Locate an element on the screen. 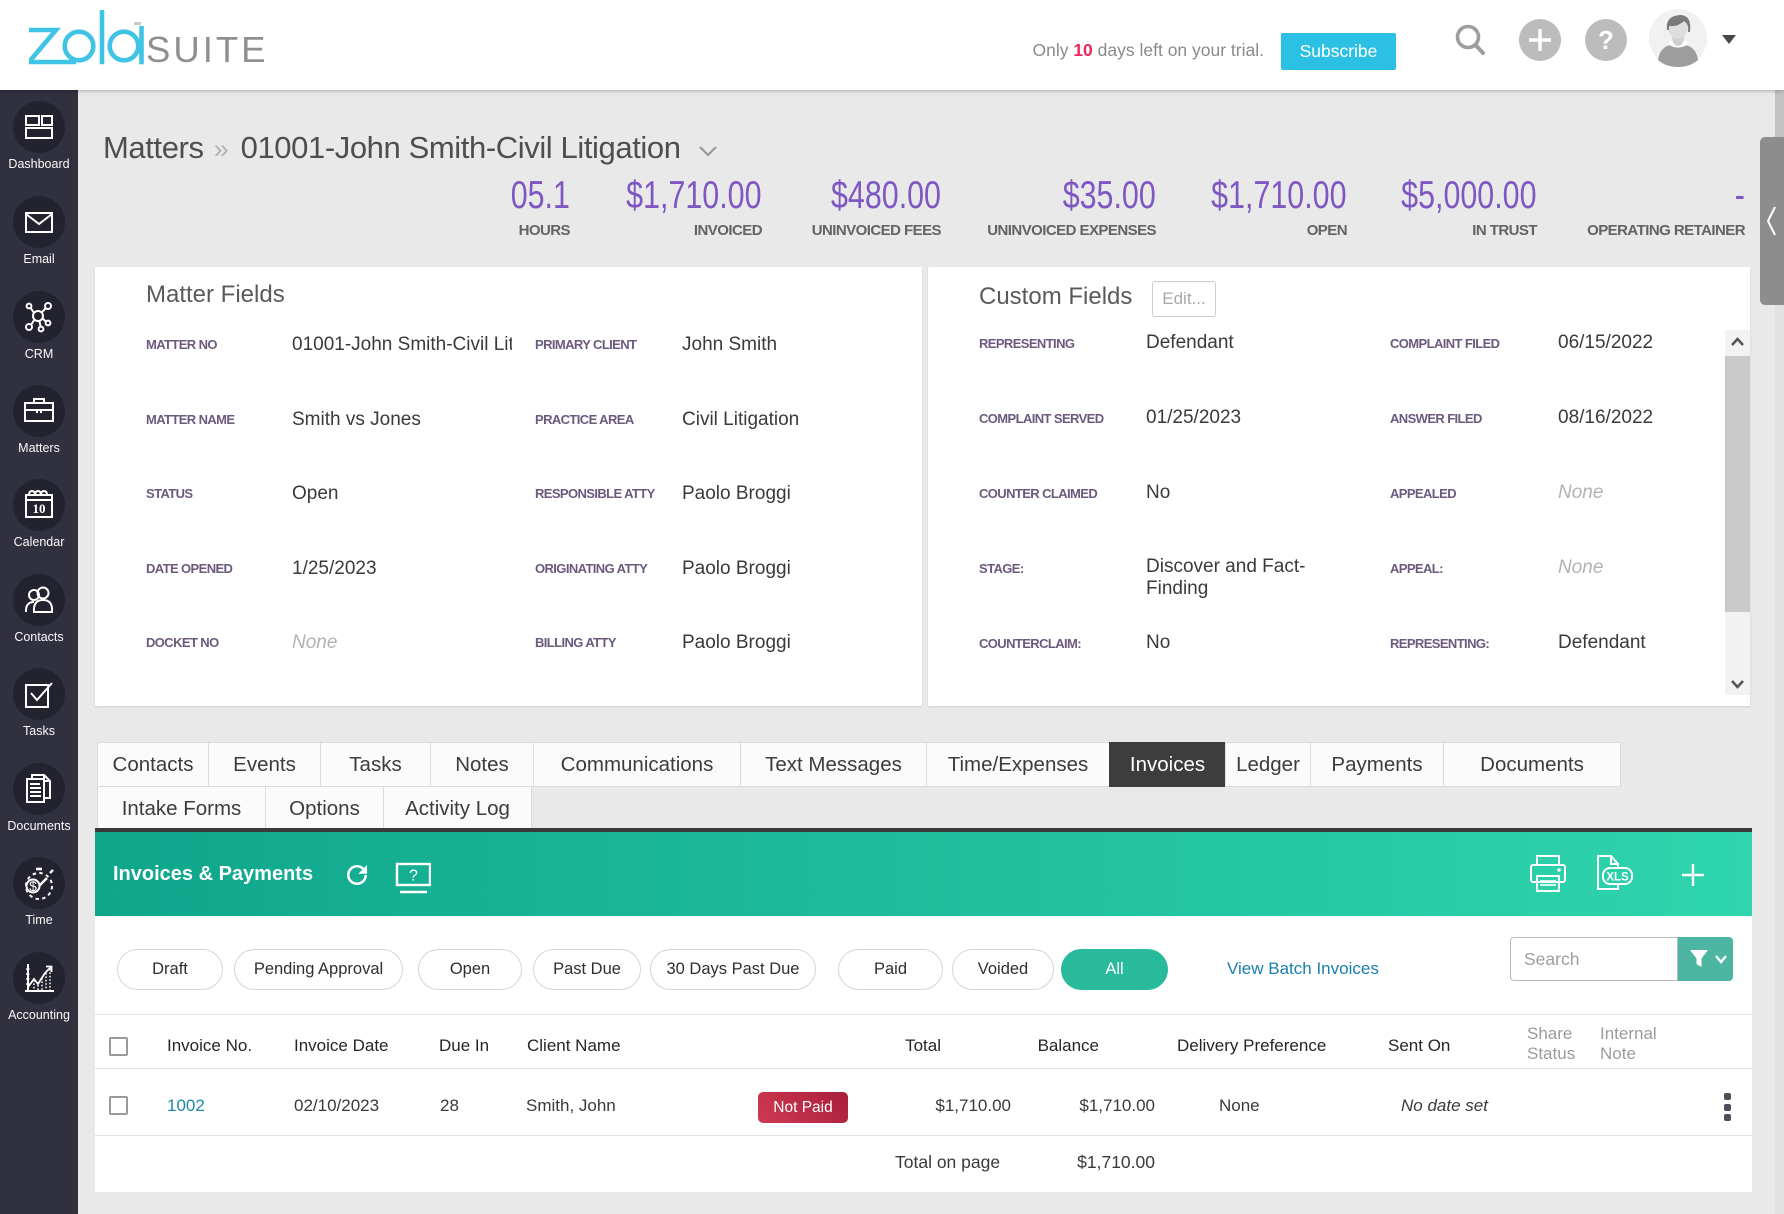 Image resolution: width=1784 pixels, height=1214 pixels. svg-text: SUITE is located at coordinates (207, 49).